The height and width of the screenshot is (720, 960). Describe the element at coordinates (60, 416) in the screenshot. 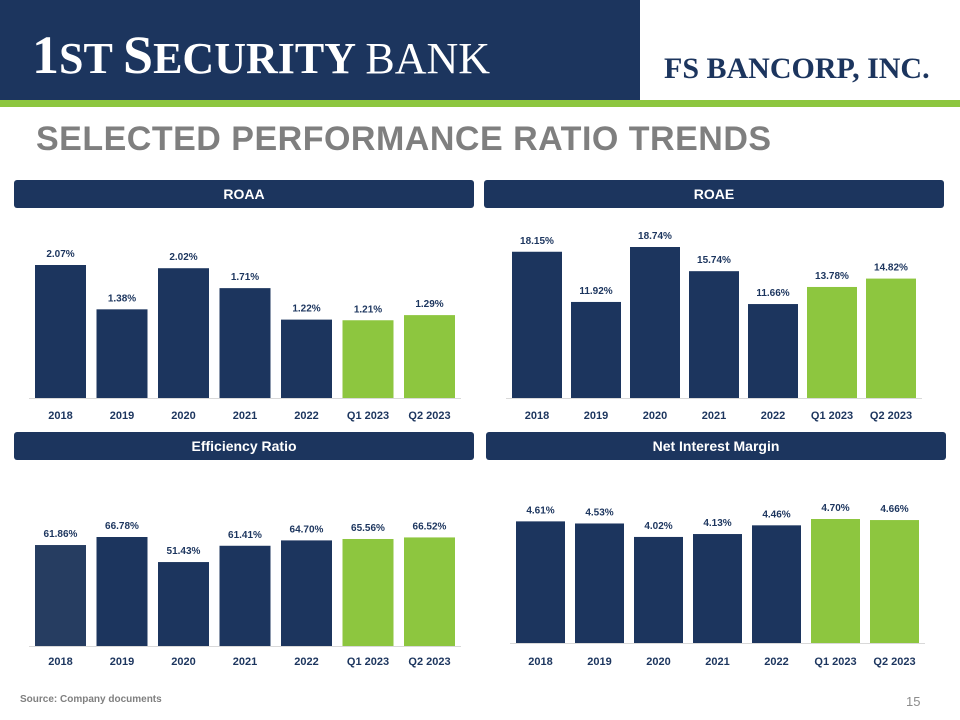

I see `roaa-category-label: 2018` at that location.